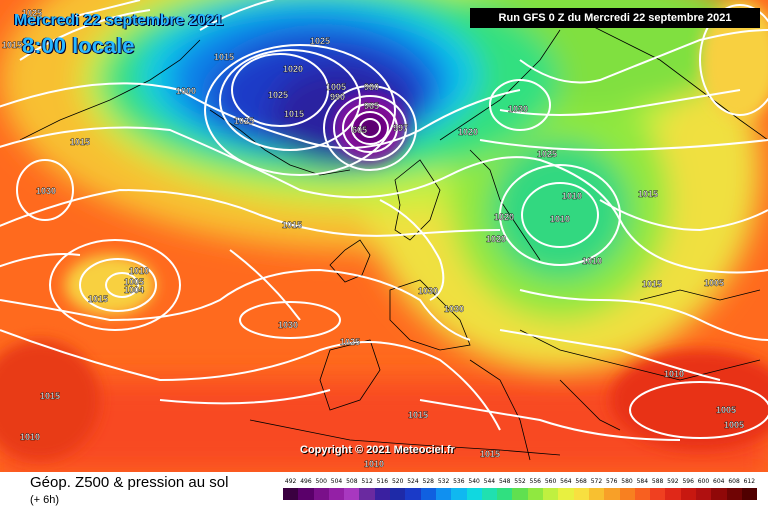 Image resolution: width=768 pixels, height=512 pixels. I want to click on scale-value-label: 556, so click(535, 481).